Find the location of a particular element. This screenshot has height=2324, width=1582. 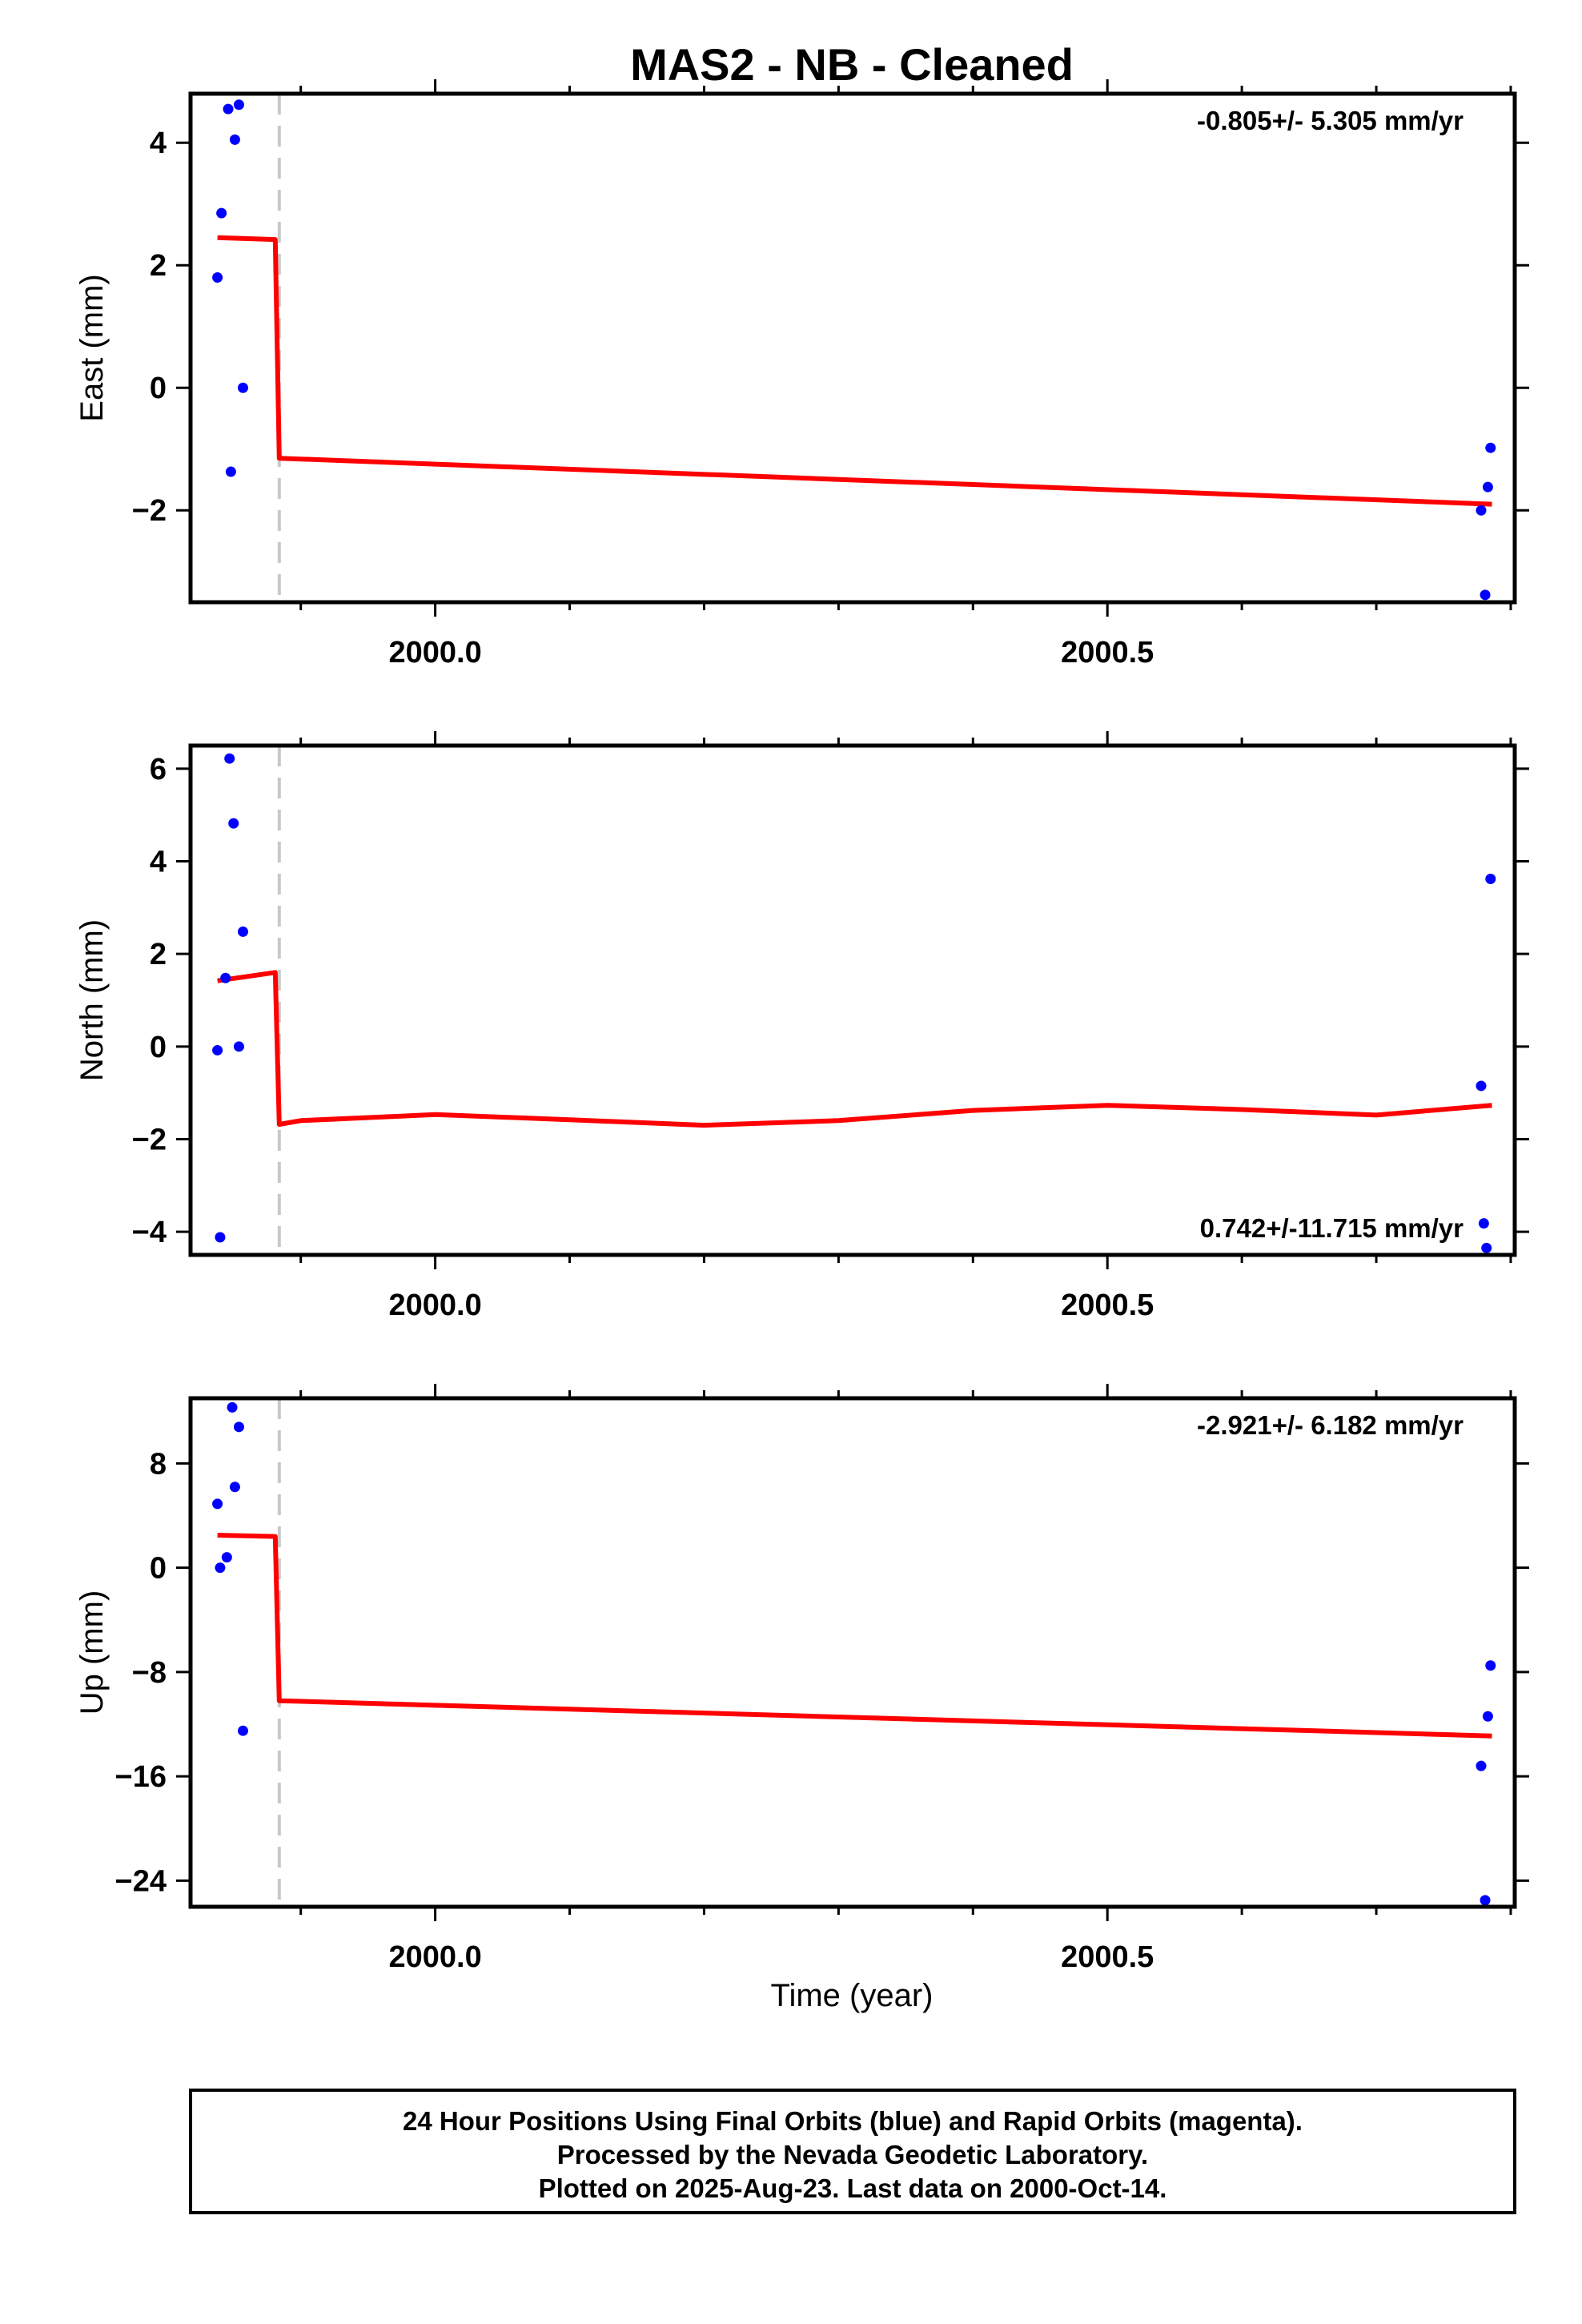

east-y-axis-label: East (mm) is located at coordinates (92, 347).